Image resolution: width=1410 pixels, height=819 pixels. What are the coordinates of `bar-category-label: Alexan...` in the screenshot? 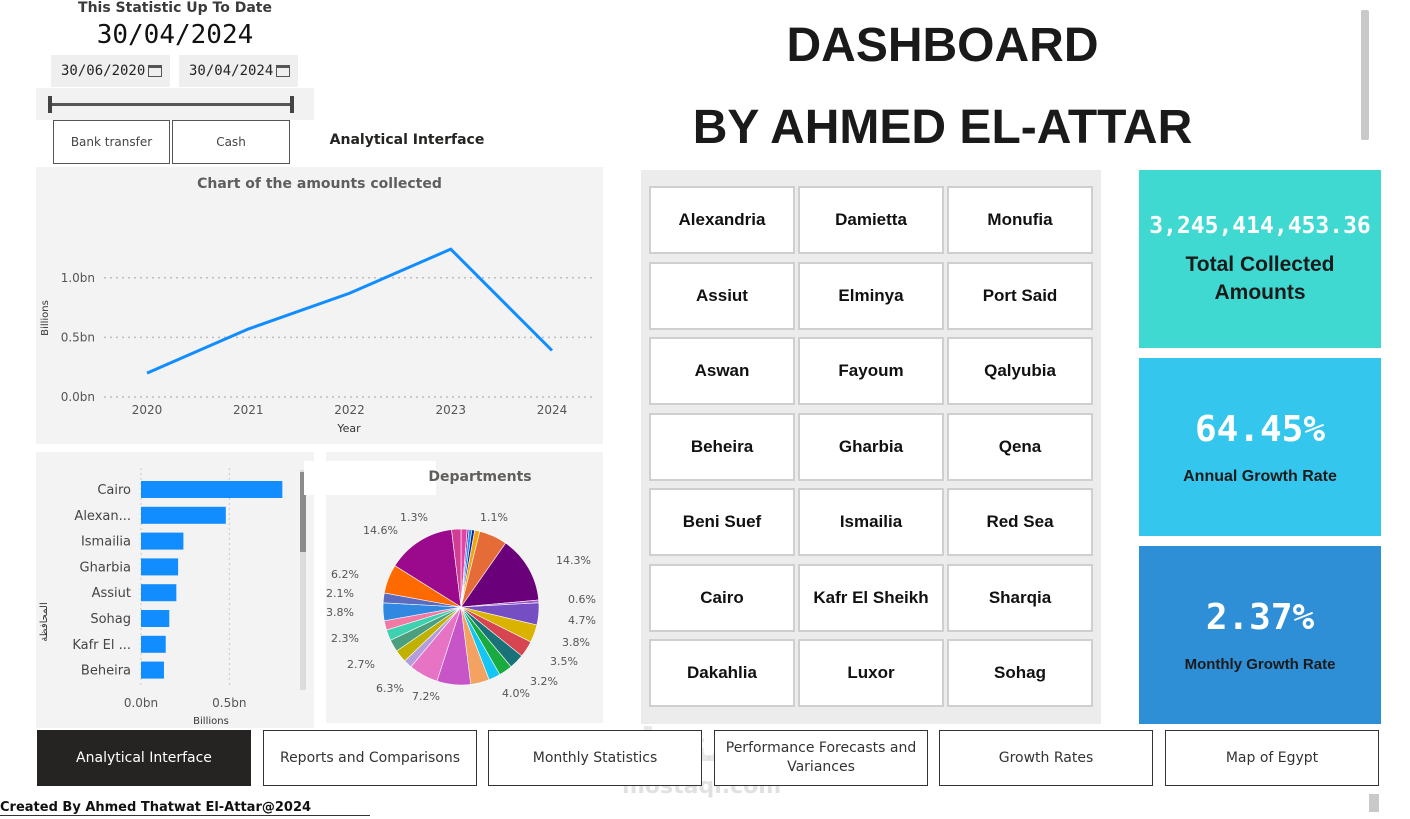 It's located at (102, 516).